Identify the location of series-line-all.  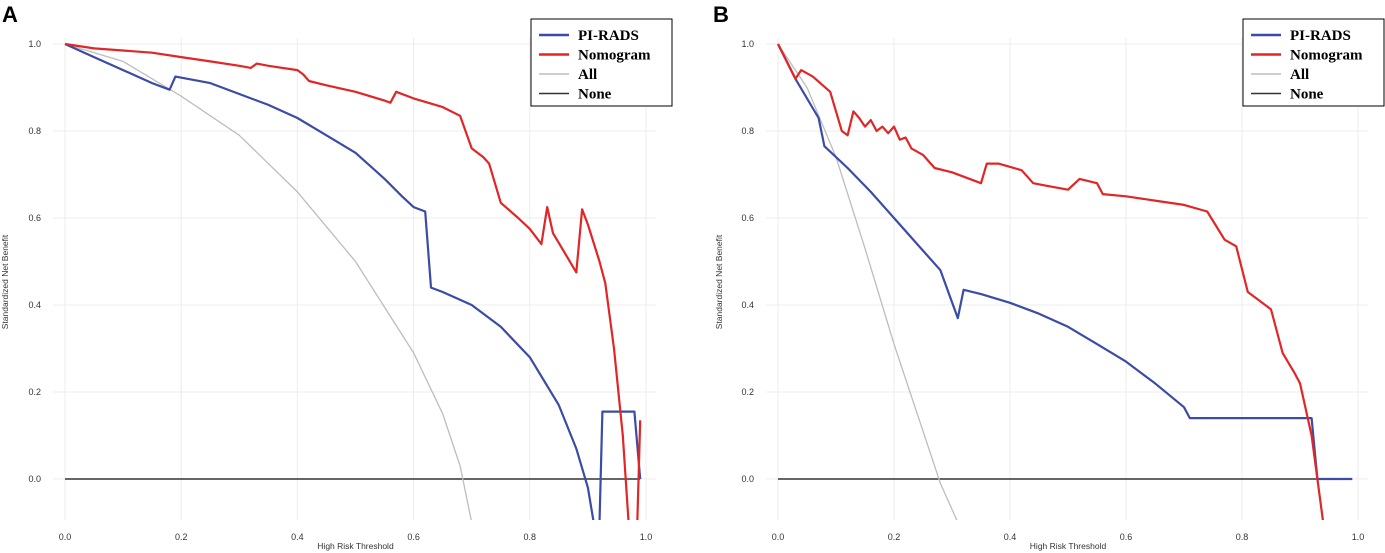
(867, 281).